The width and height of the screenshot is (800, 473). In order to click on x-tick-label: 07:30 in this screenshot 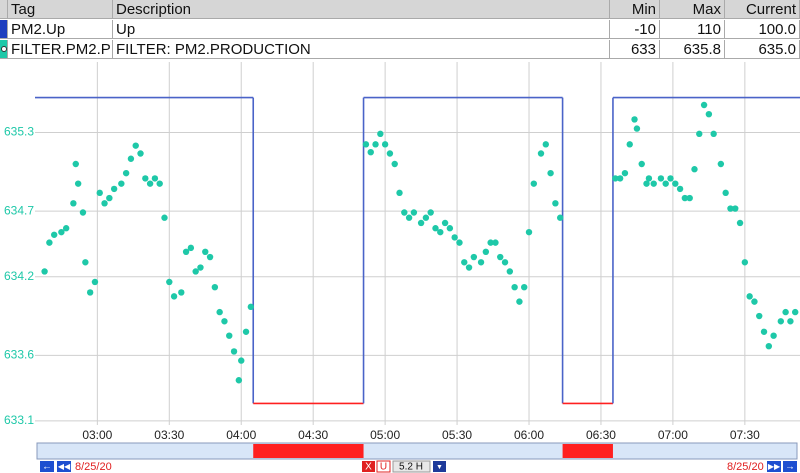, I will do `click(745, 435)`.